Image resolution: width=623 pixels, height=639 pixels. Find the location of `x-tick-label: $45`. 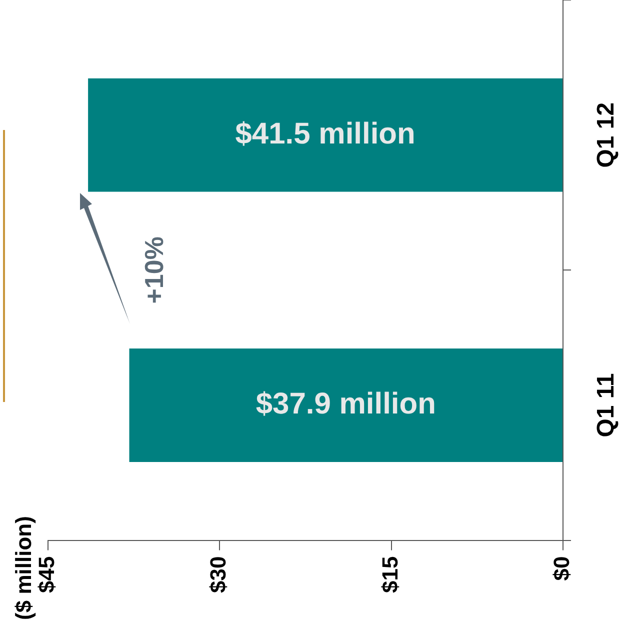

x-tick-label: $45 is located at coordinates (47, 575).